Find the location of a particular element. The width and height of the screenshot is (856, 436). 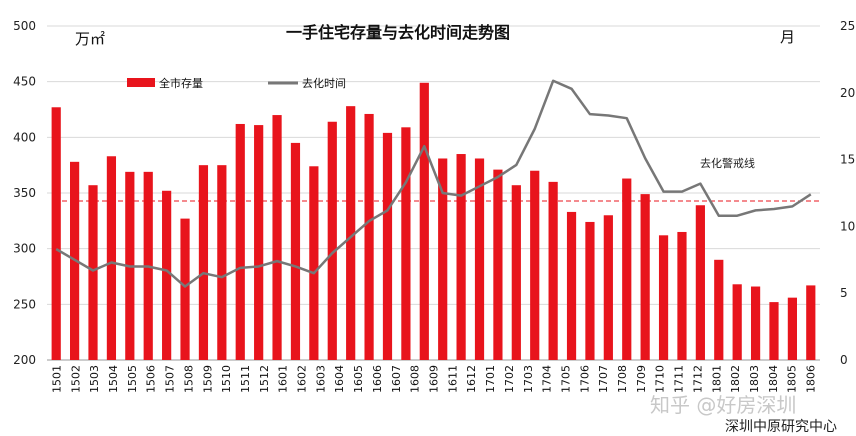

x-tick-label: 1709 is located at coordinates (641, 379).